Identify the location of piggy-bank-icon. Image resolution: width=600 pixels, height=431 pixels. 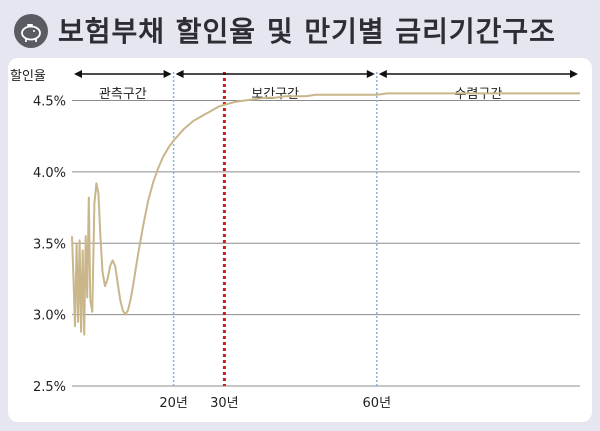
(31, 31).